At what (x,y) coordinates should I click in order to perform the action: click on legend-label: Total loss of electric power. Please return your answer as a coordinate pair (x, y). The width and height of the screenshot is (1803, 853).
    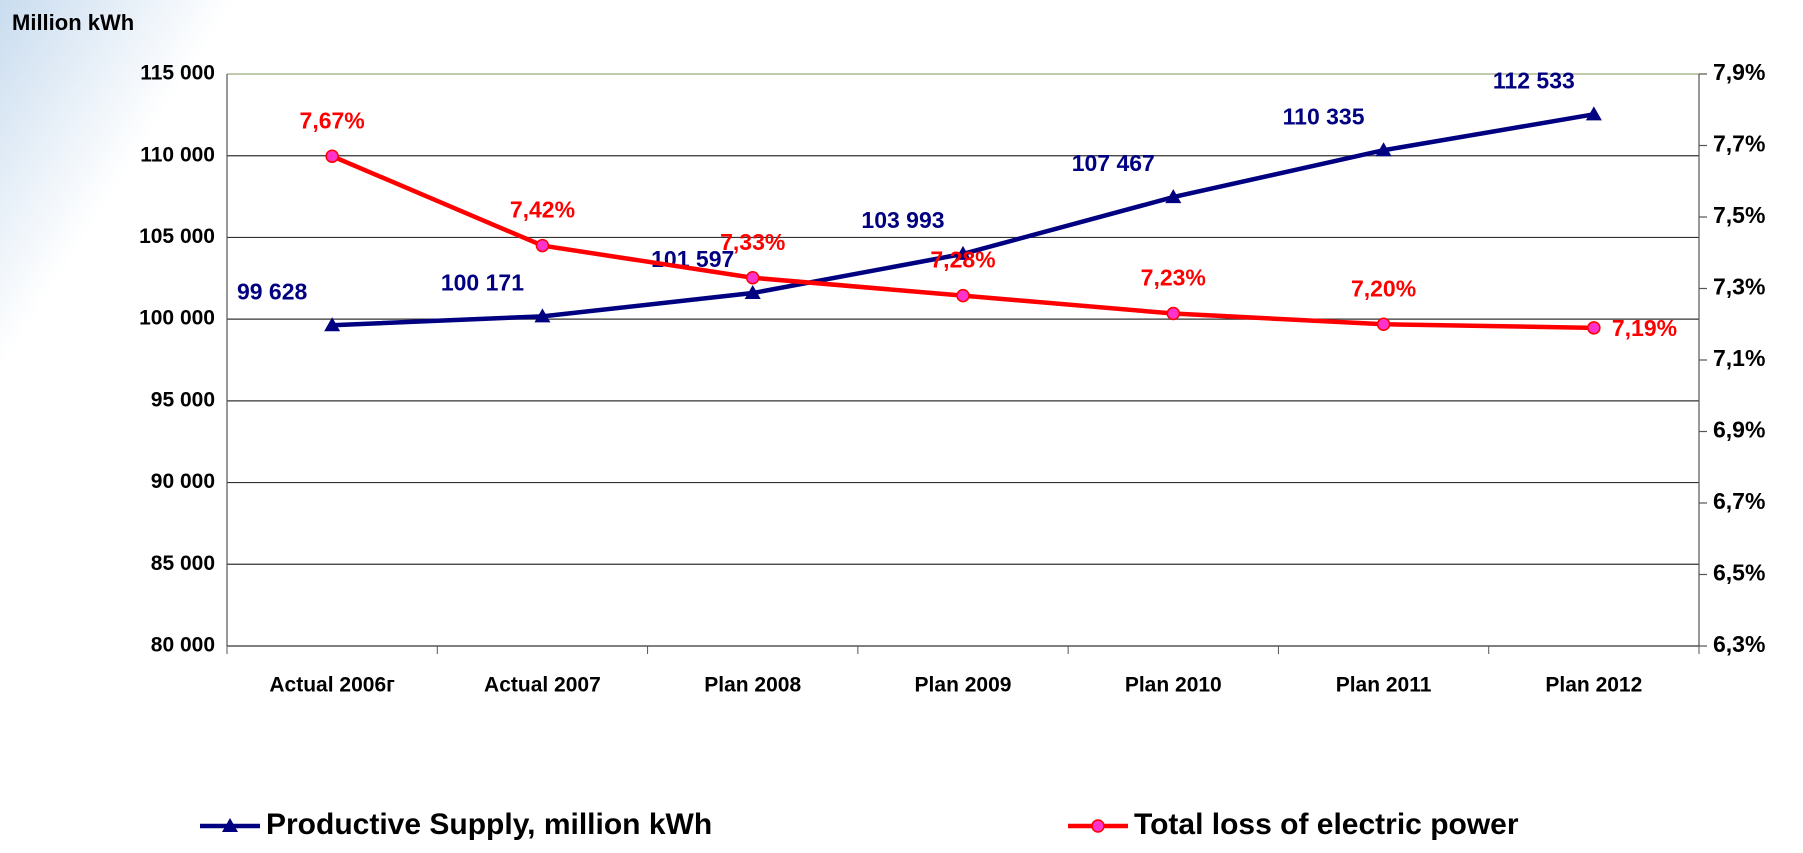
    Looking at the image, I should click on (1326, 824).